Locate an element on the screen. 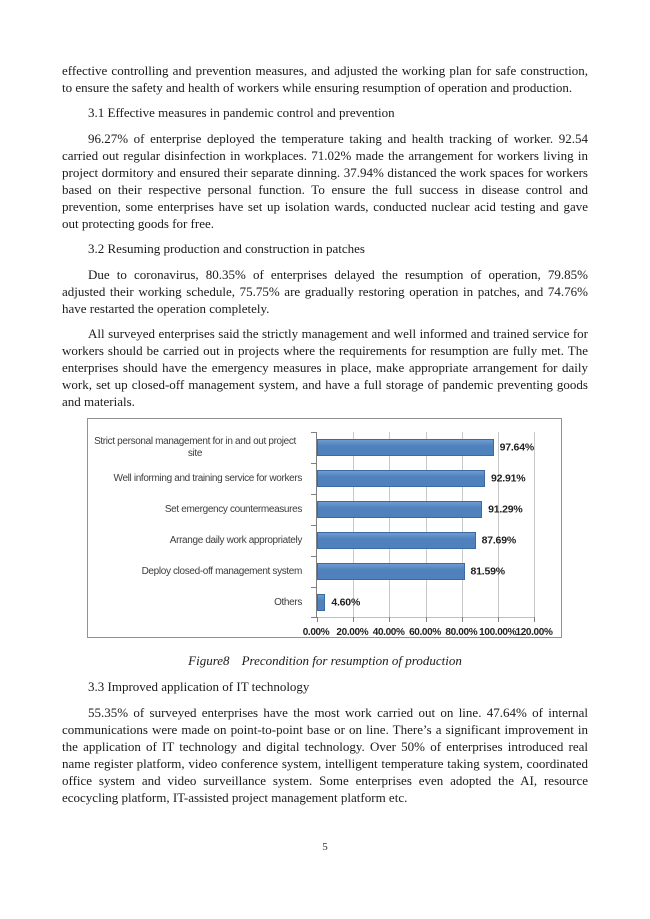 The image size is (650, 919). chart-bar-row: 4.60% is located at coordinates (422, 602).